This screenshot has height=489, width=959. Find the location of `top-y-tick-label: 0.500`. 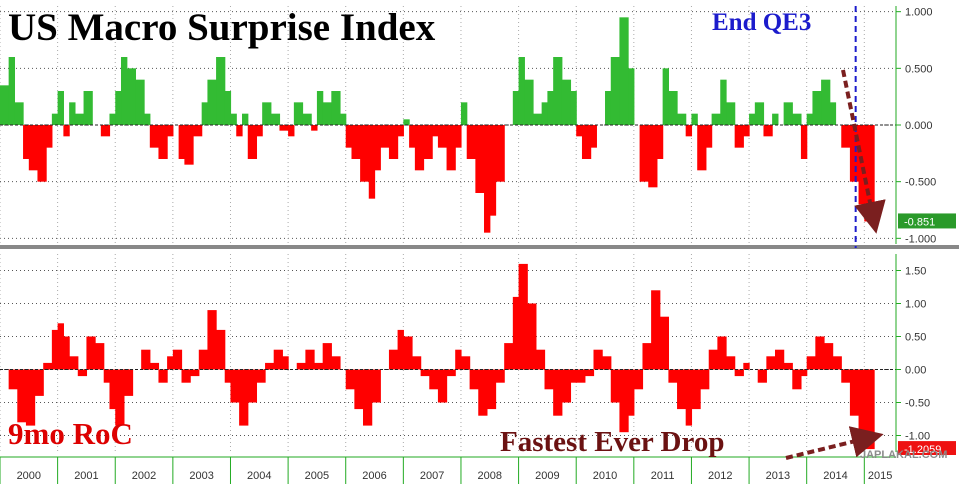

top-y-tick-label: 0.500 is located at coordinates (919, 69).